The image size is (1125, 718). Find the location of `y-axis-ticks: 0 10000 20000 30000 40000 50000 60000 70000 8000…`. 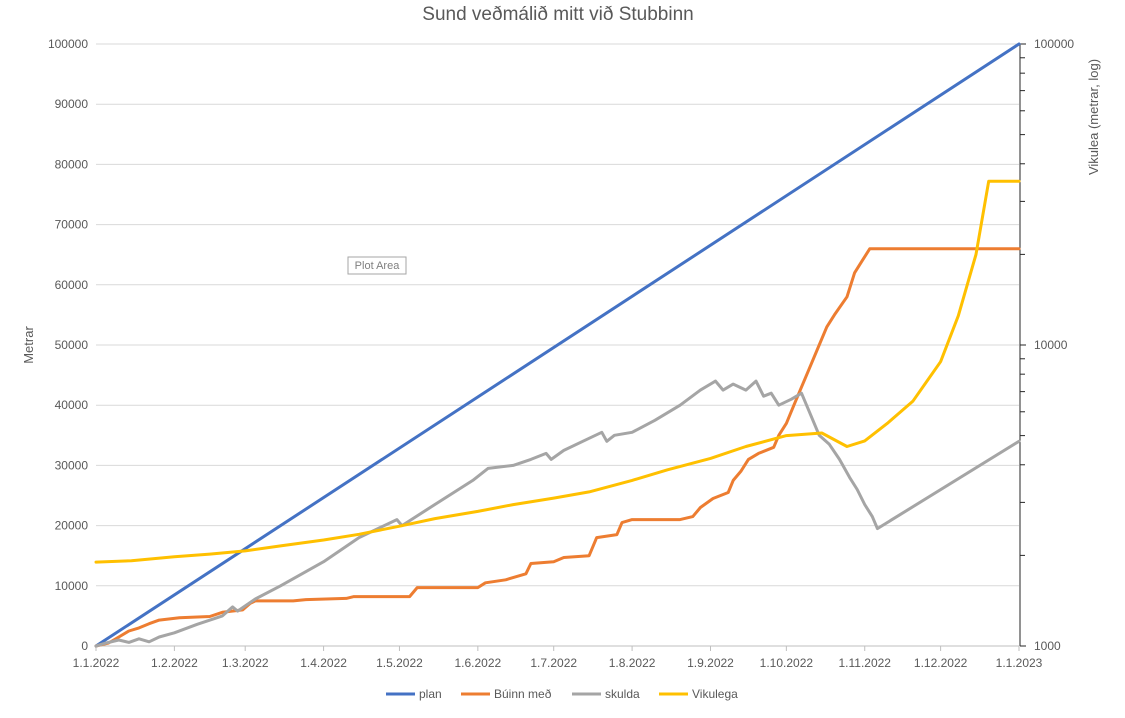

y-axis-ticks: 0 10000 20000 30000 40000 50000 60000 70000 8000… is located at coordinates (68, 345).